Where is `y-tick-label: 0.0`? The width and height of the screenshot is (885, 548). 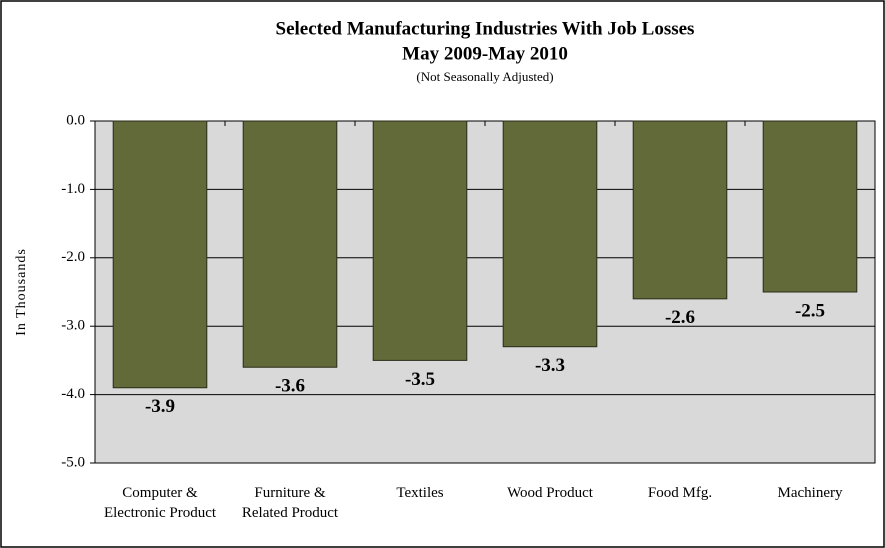 y-tick-label: 0.0 is located at coordinates (75, 120).